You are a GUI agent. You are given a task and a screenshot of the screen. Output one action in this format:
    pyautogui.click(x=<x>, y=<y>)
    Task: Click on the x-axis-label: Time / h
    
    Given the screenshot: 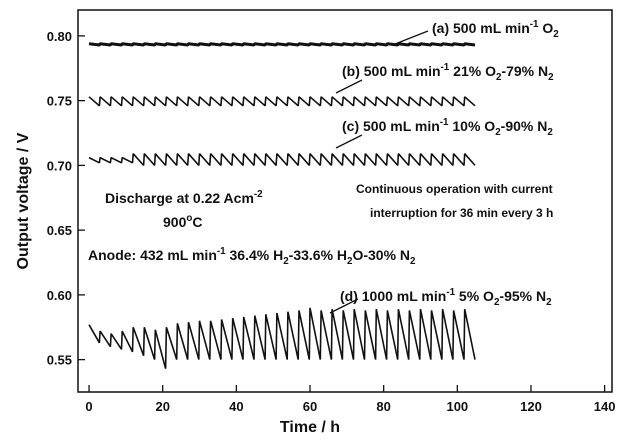 What is the action you would take?
    pyautogui.click(x=310, y=427)
    